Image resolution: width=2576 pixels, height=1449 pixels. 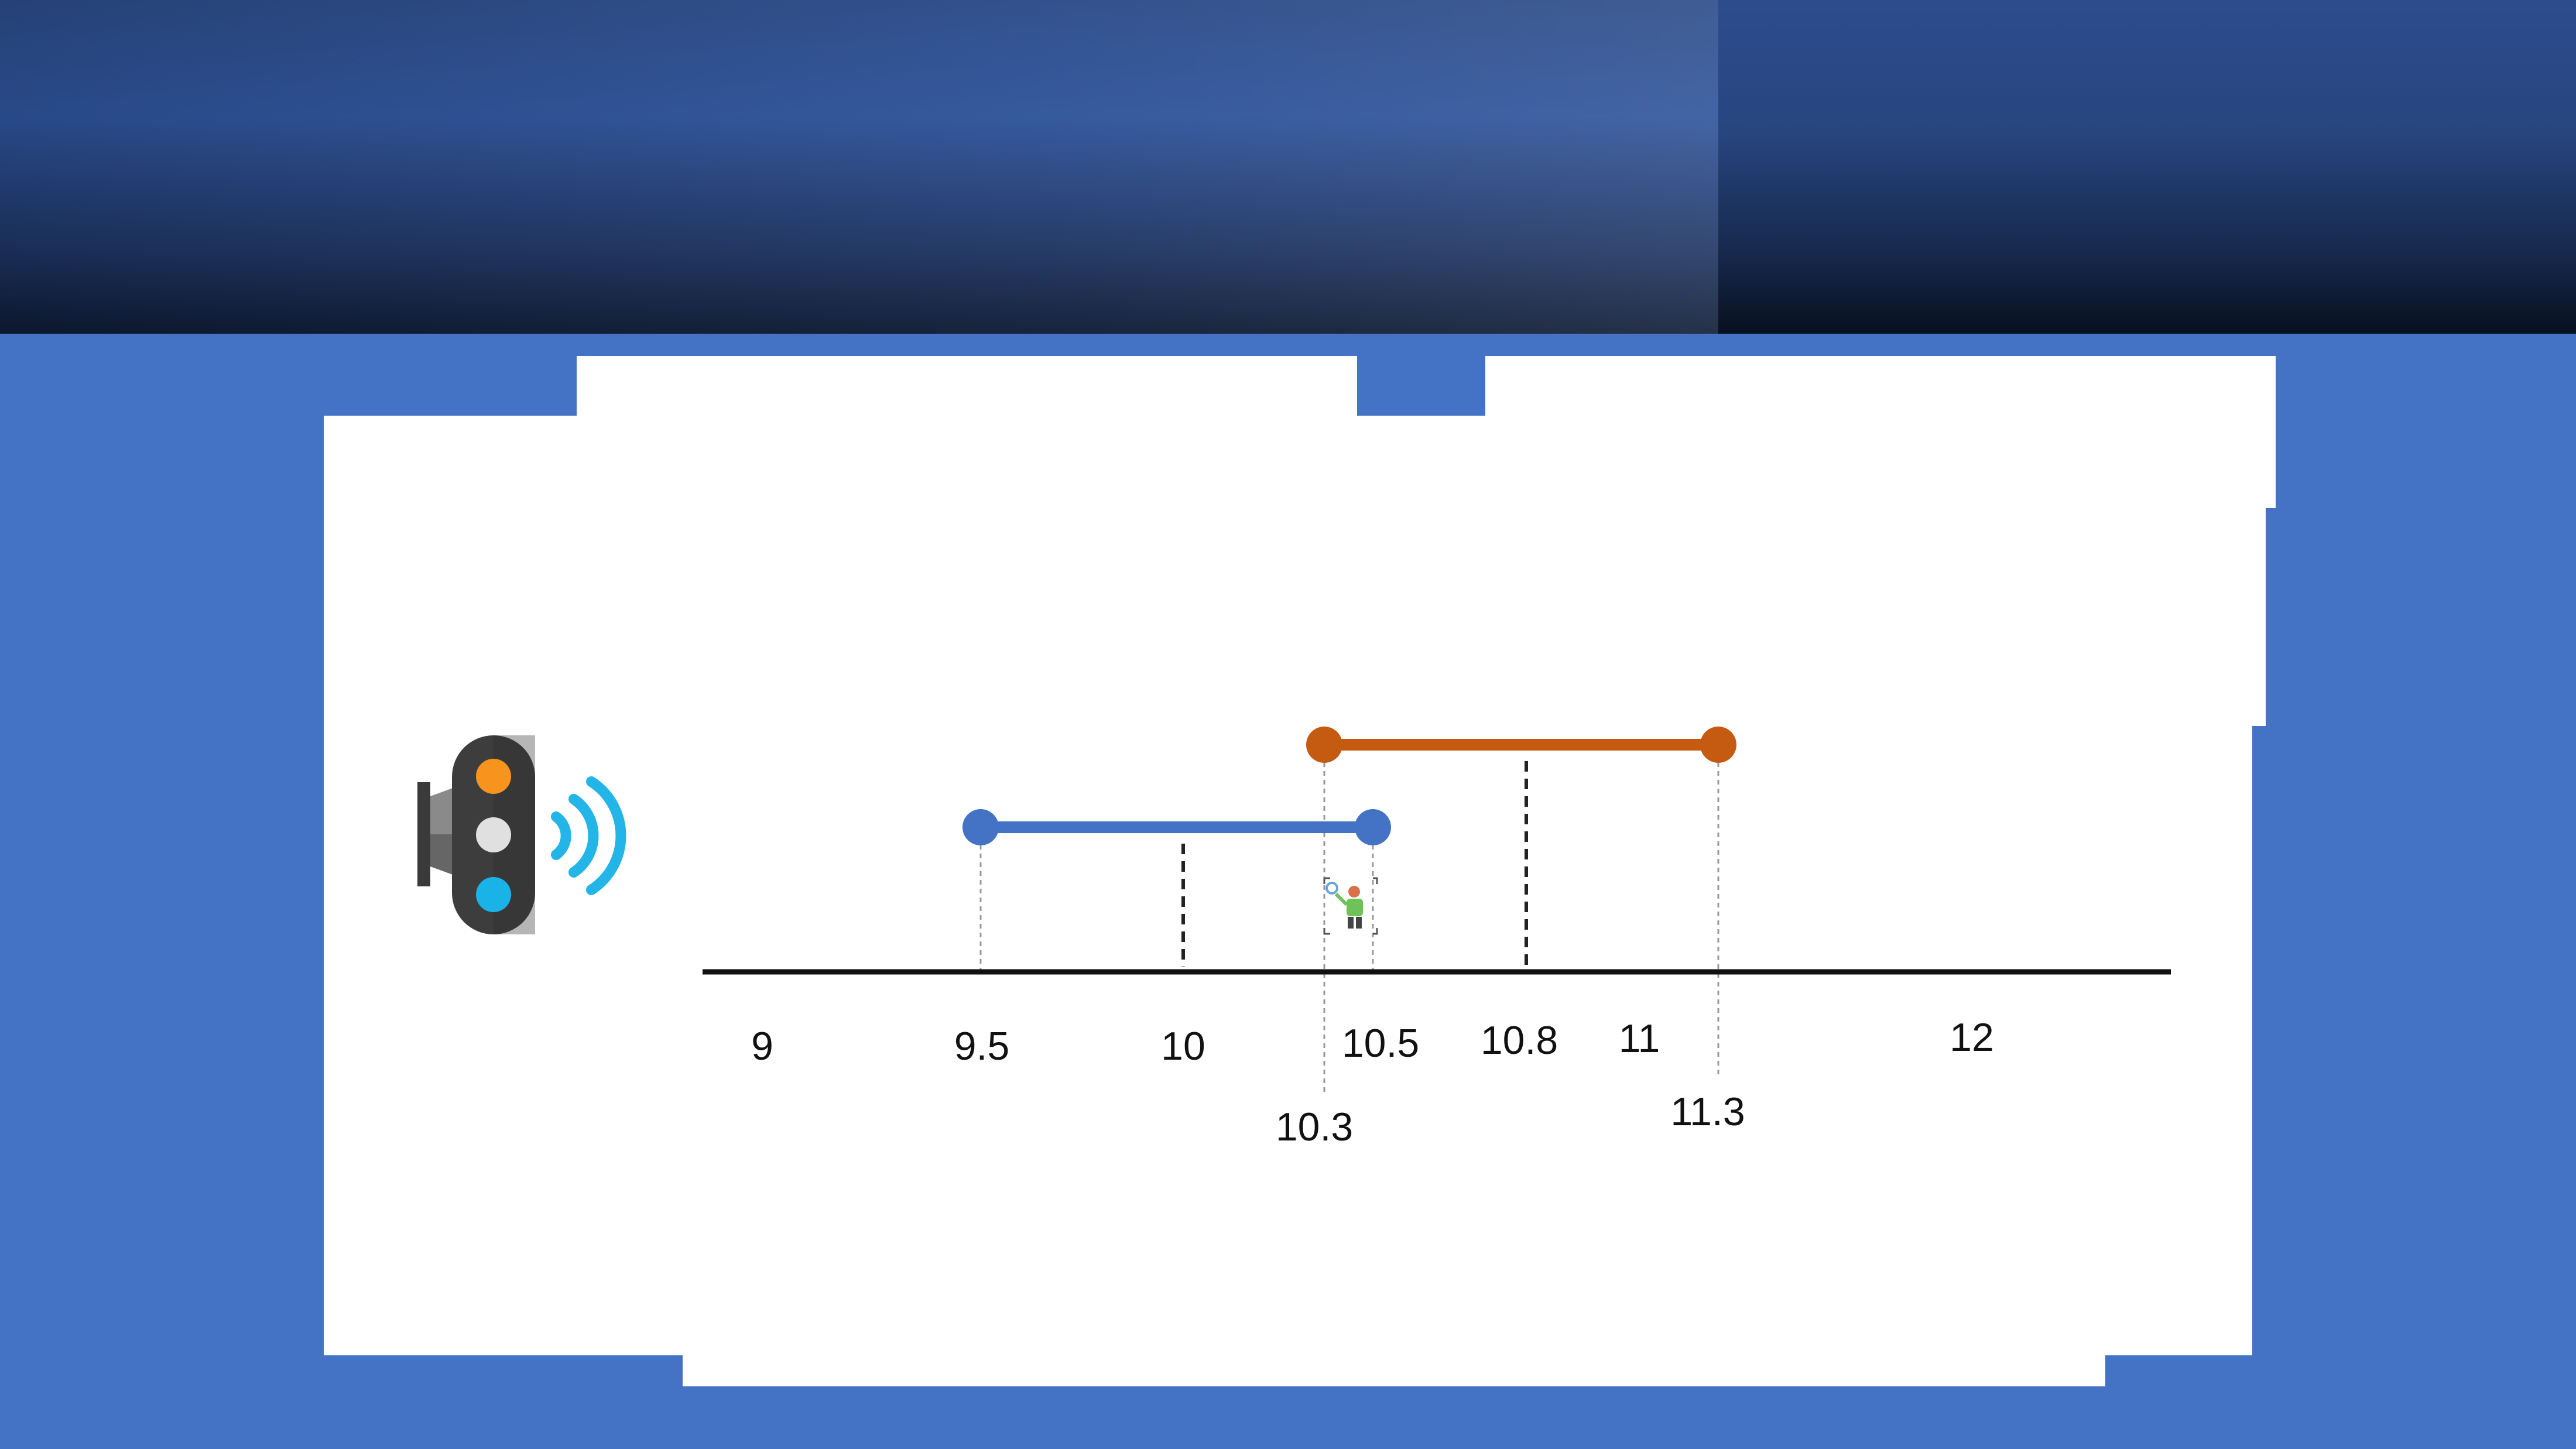 What do you see at coordinates (982, 1046) in the screenshot?
I see `tick-label-9-5: 9.5` at bounding box center [982, 1046].